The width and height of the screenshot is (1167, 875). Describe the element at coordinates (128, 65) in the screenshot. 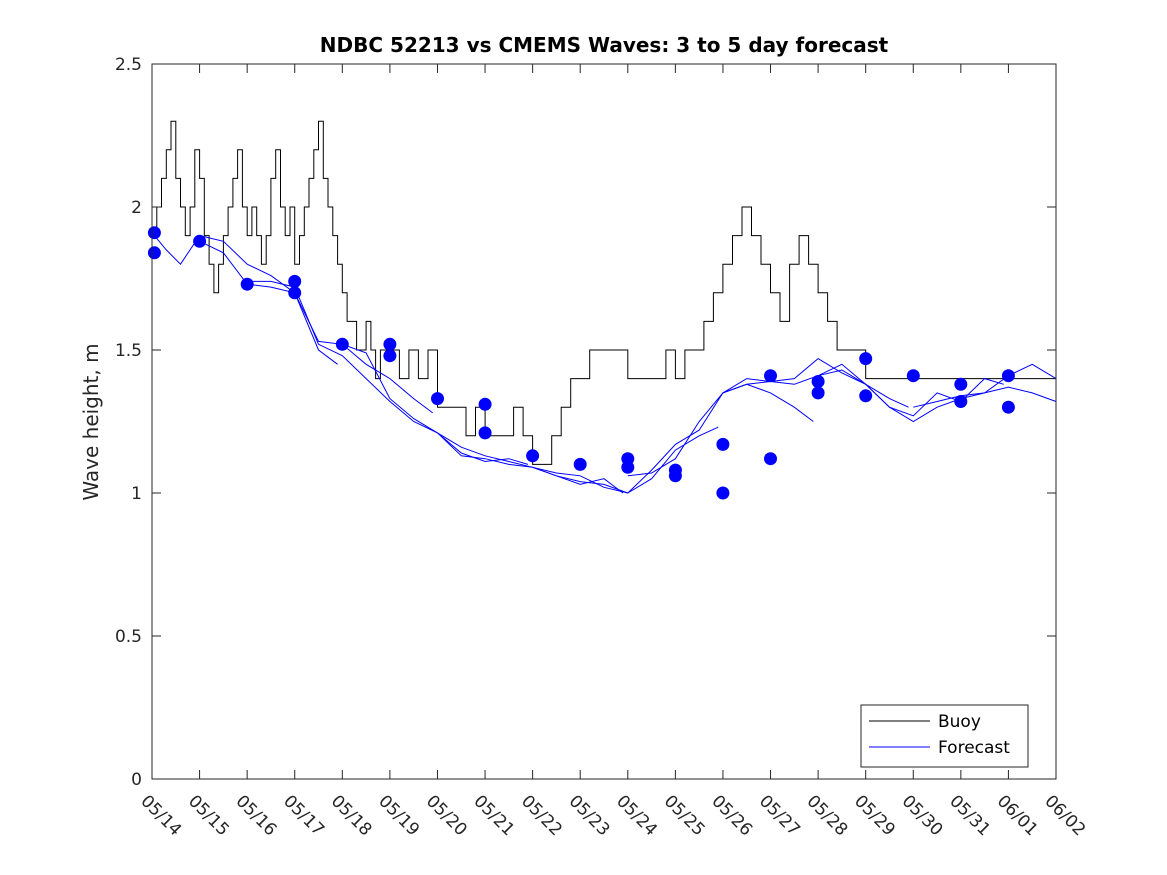

I see `y-tick-label: 2.5` at that location.